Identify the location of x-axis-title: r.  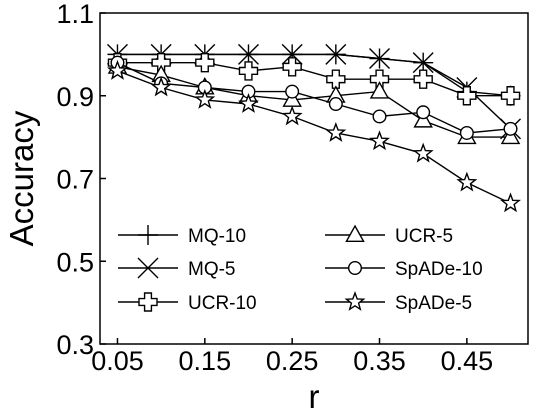
(314, 395).